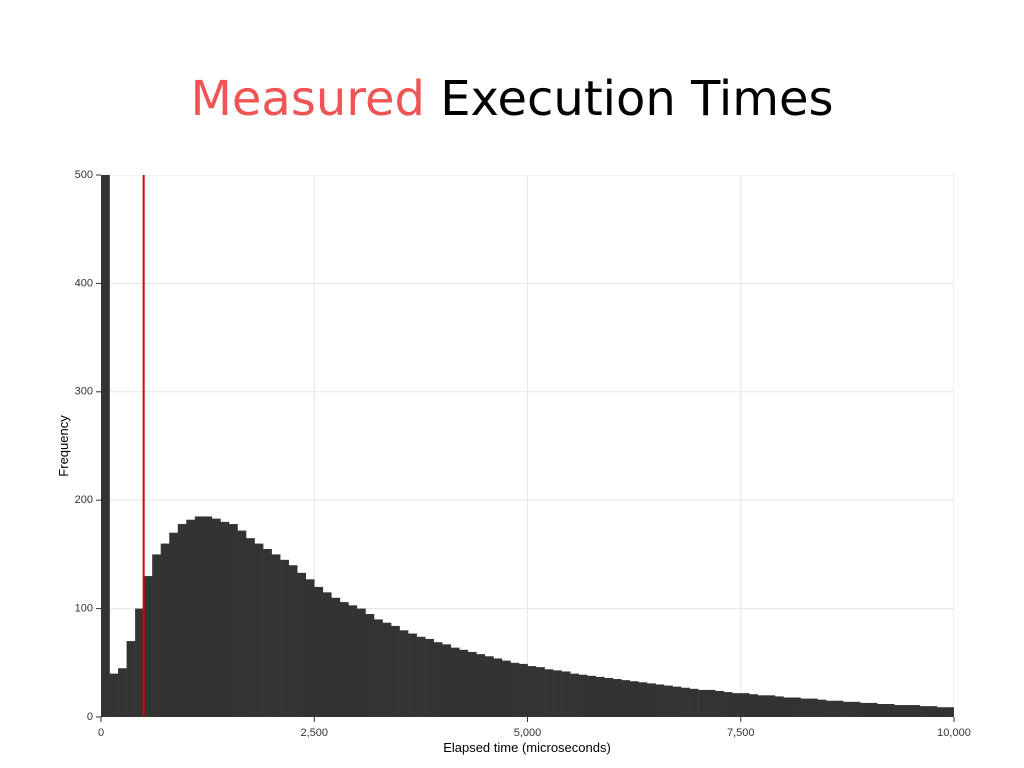 This screenshot has height=768, width=1024. What do you see at coordinates (954, 733) in the screenshot?
I see `x-tick-label: 10,000` at bounding box center [954, 733].